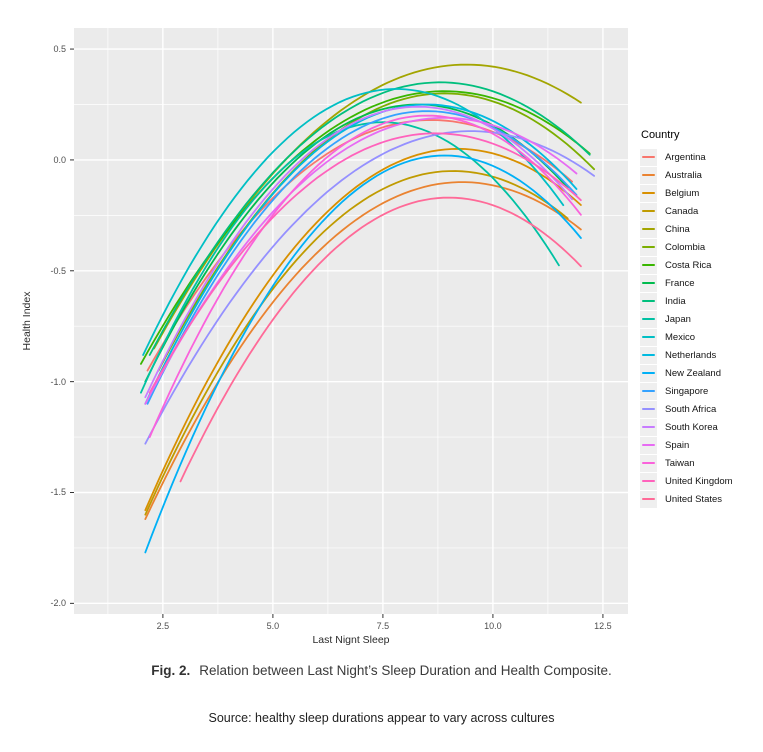 The image size is (763, 752). I want to click on legend-item-united-kingdom: United Kingdom, so click(686, 481).